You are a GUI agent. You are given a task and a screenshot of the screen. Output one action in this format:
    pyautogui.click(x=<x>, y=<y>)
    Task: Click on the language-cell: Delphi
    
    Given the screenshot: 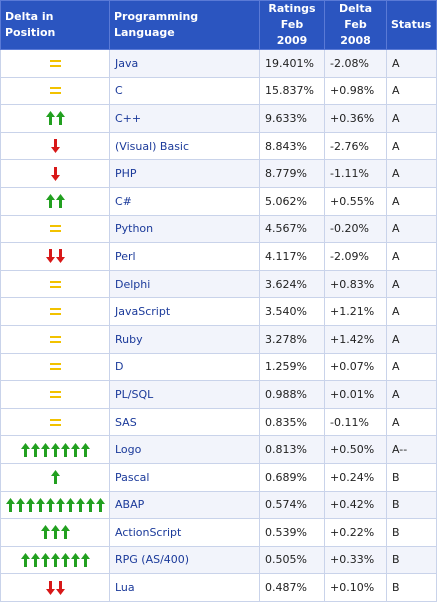 What is the action you would take?
    pyautogui.click(x=184, y=284)
    